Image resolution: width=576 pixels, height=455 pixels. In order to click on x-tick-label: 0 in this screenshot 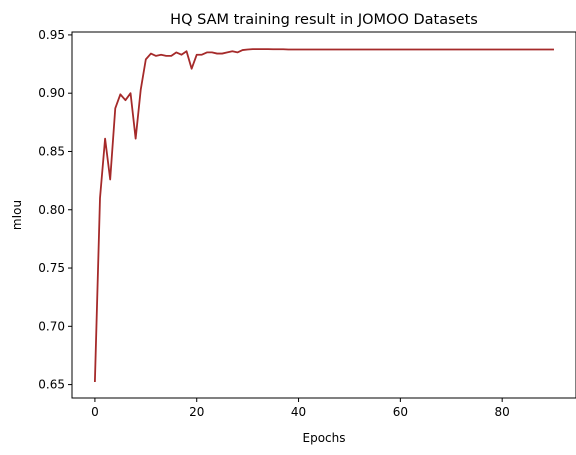, I will do `click(95, 412)`.